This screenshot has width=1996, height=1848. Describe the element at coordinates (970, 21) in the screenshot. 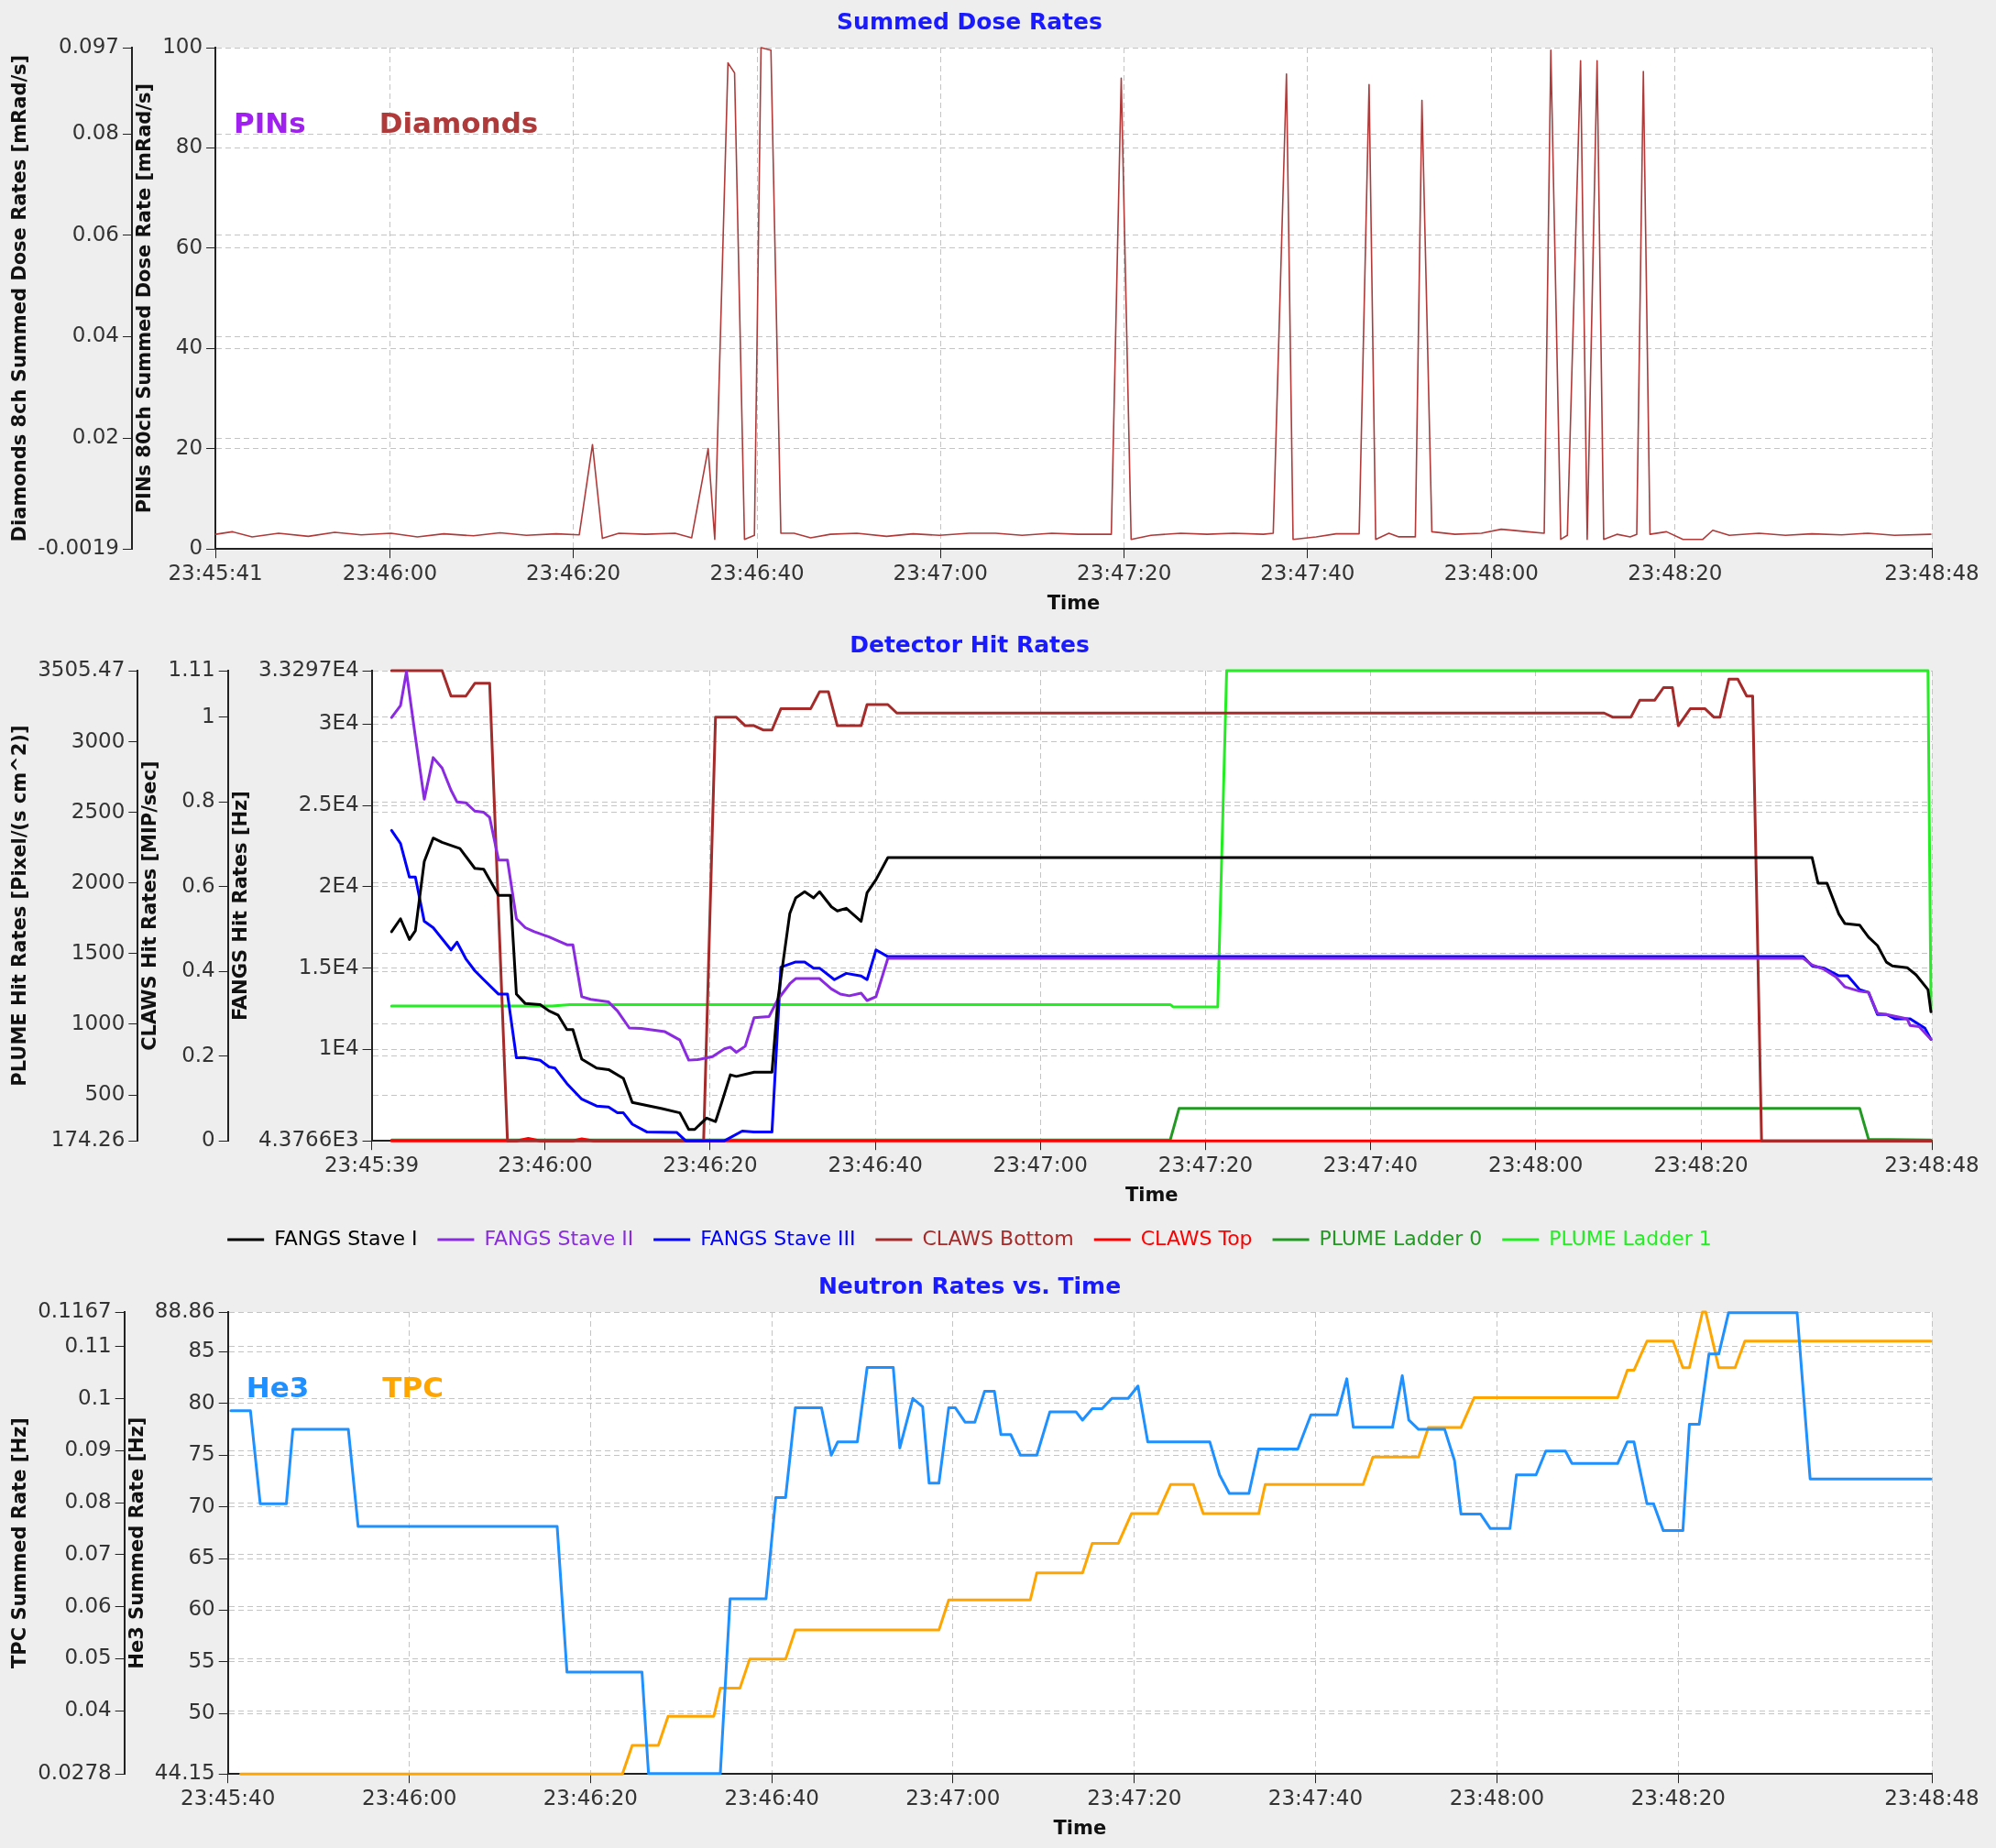

I see `chart-title: Summed Dose Rates` at that location.